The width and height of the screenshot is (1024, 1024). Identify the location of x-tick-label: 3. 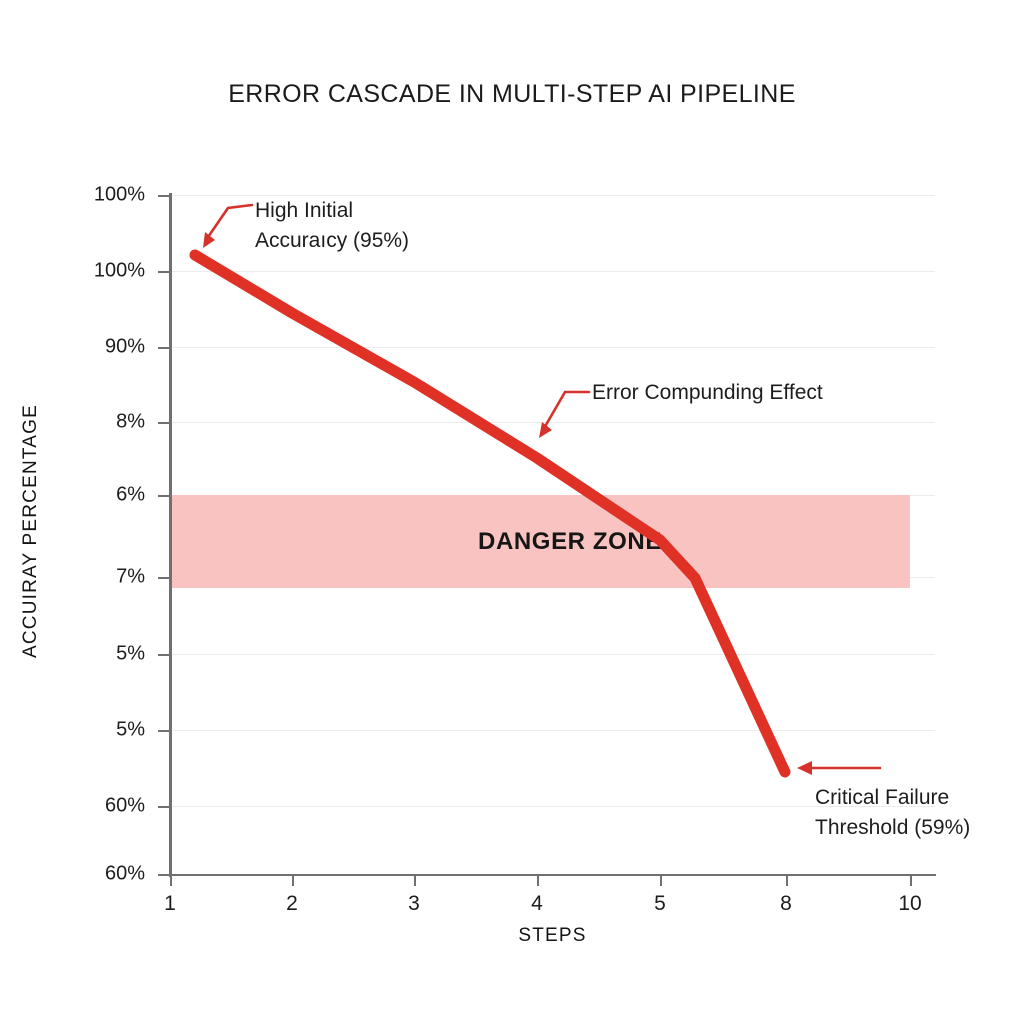
(414, 903).